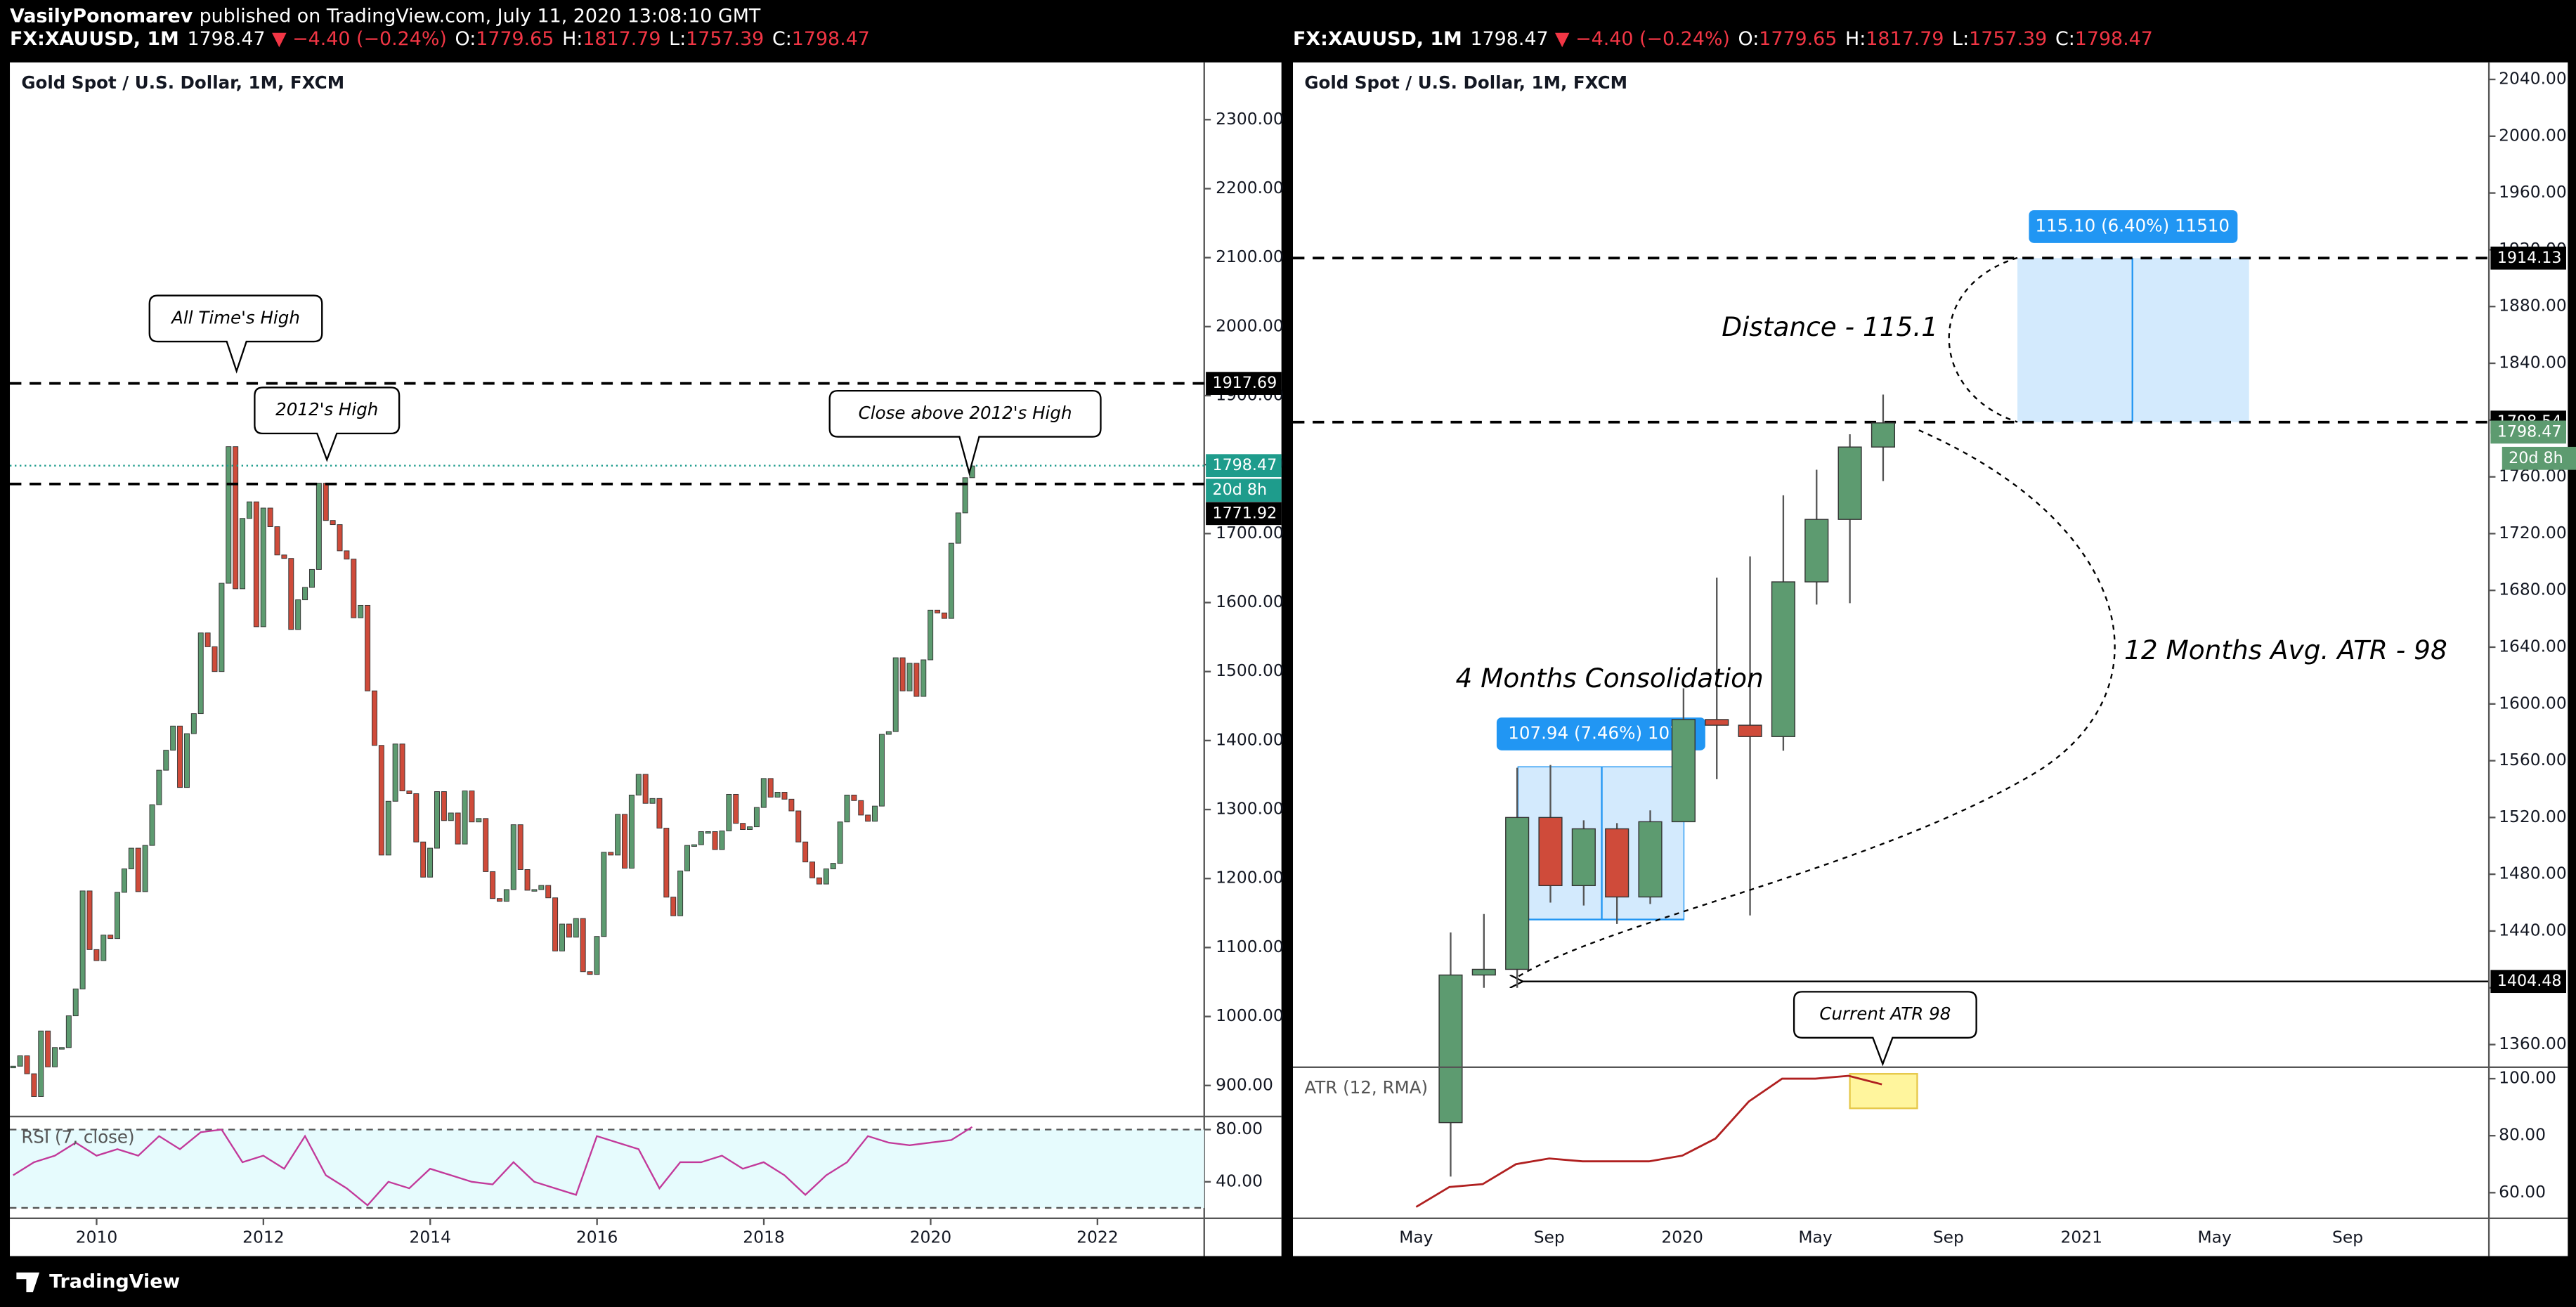  Describe the element at coordinates (1250, 325) in the screenshot. I see `y-tick-label: 2000.00` at that location.